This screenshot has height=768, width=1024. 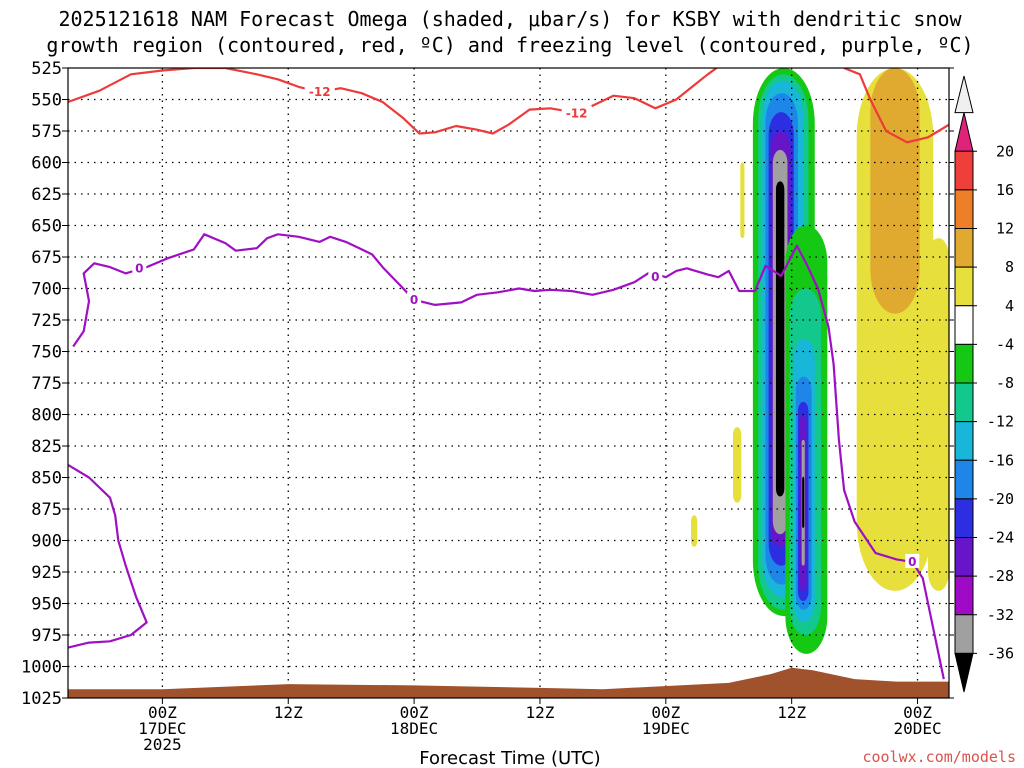 I want to click on colorbar: 20 16 12 8 4 -4 -8 -12 -16 -20 -24 -28 -32 -36, so click(x=984, y=384).